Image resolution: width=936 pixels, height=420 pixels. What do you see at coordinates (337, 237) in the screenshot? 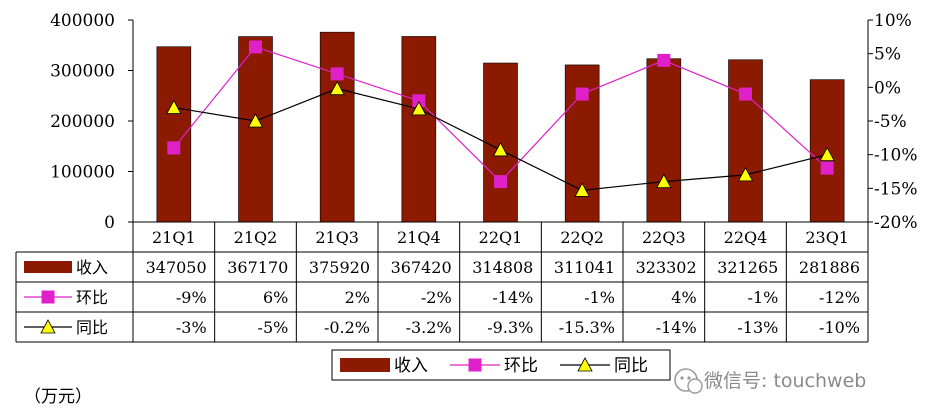
I see `category-label: 21Q3` at bounding box center [337, 237].